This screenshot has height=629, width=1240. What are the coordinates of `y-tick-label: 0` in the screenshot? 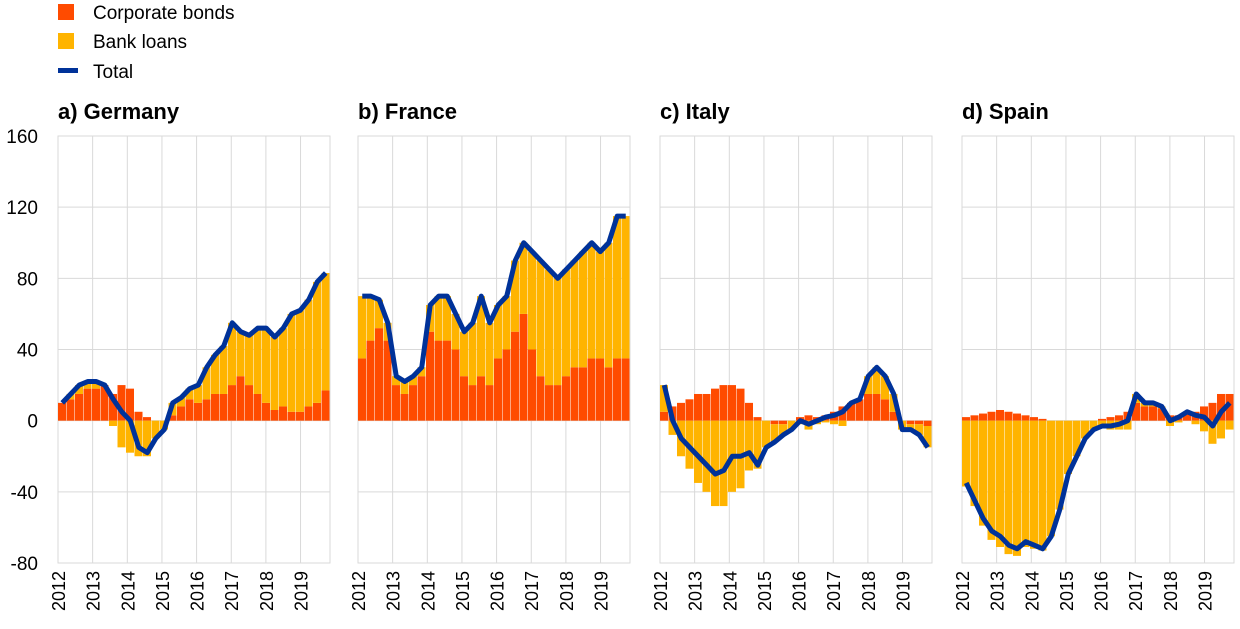 It's located at (32, 422).